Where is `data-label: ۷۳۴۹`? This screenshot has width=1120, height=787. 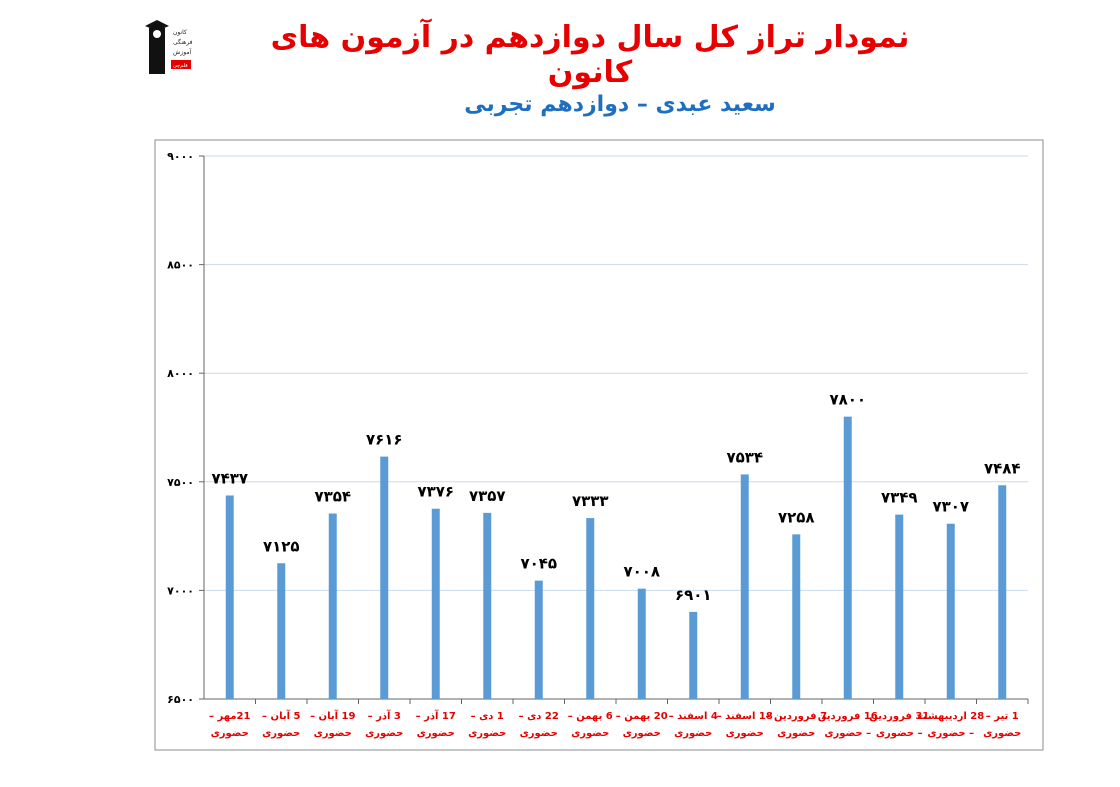 data-label: ۷۳۴۹ is located at coordinates (899, 498).